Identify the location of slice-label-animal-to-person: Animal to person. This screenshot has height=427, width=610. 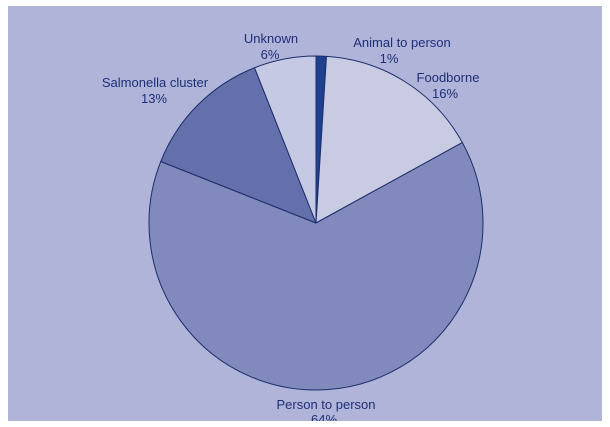
(402, 42).